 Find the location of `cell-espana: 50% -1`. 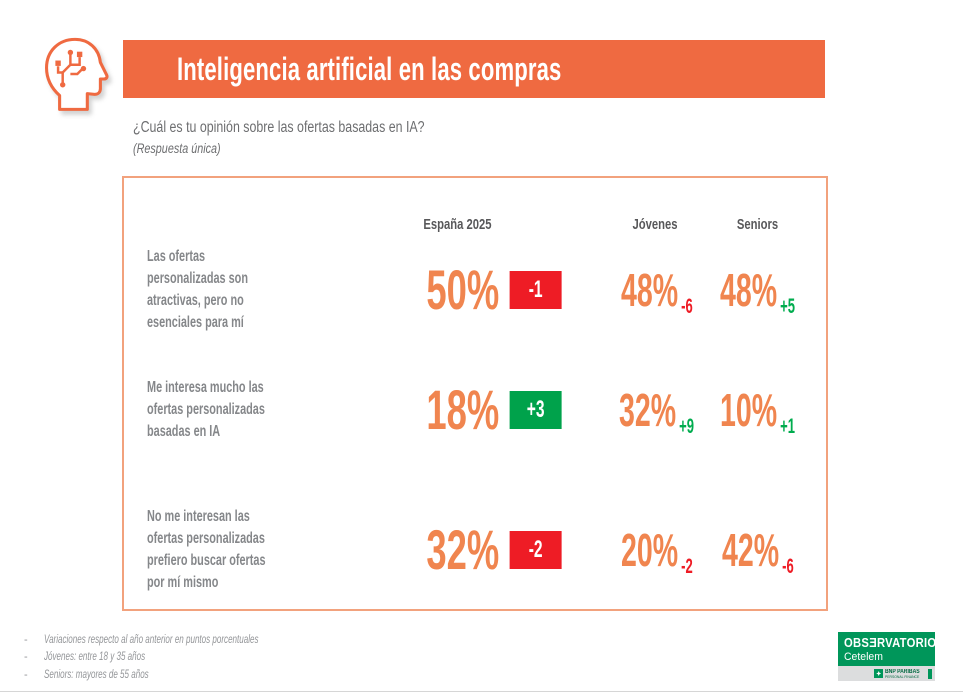

cell-espana: 50% -1 is located at coordinates (494, 290).